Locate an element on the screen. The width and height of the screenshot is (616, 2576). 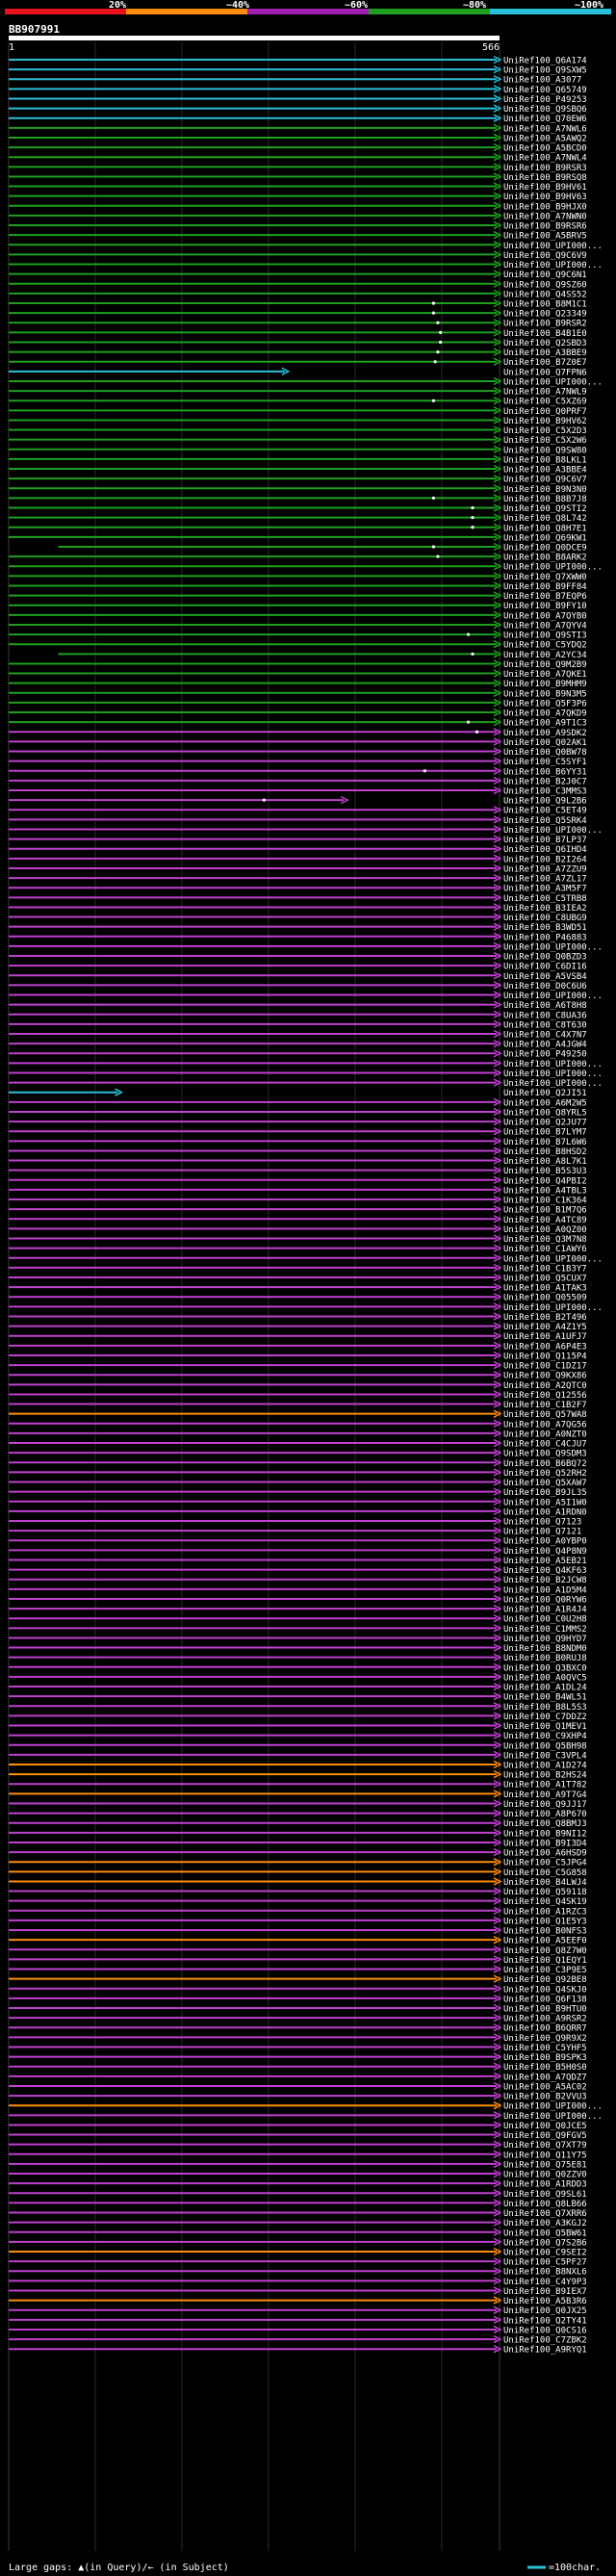
hit-row: UniRef100_A0QZ00 is located at coordinates (298, 1230).